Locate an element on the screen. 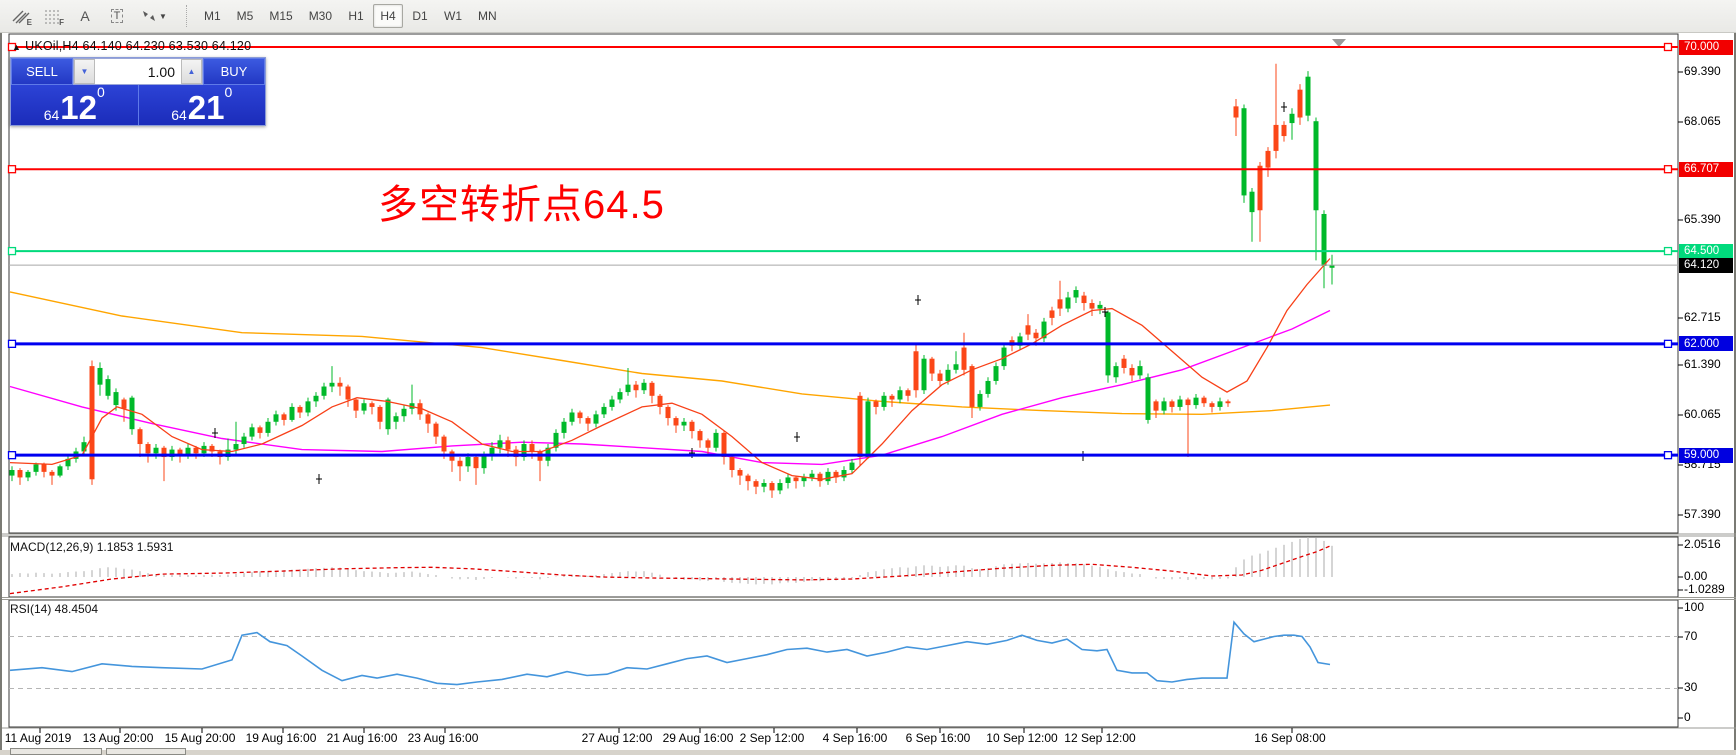 The image size is (1736, 755). axis-date-label: 4 Sep 16:00 is located at coordinates (855, 738).